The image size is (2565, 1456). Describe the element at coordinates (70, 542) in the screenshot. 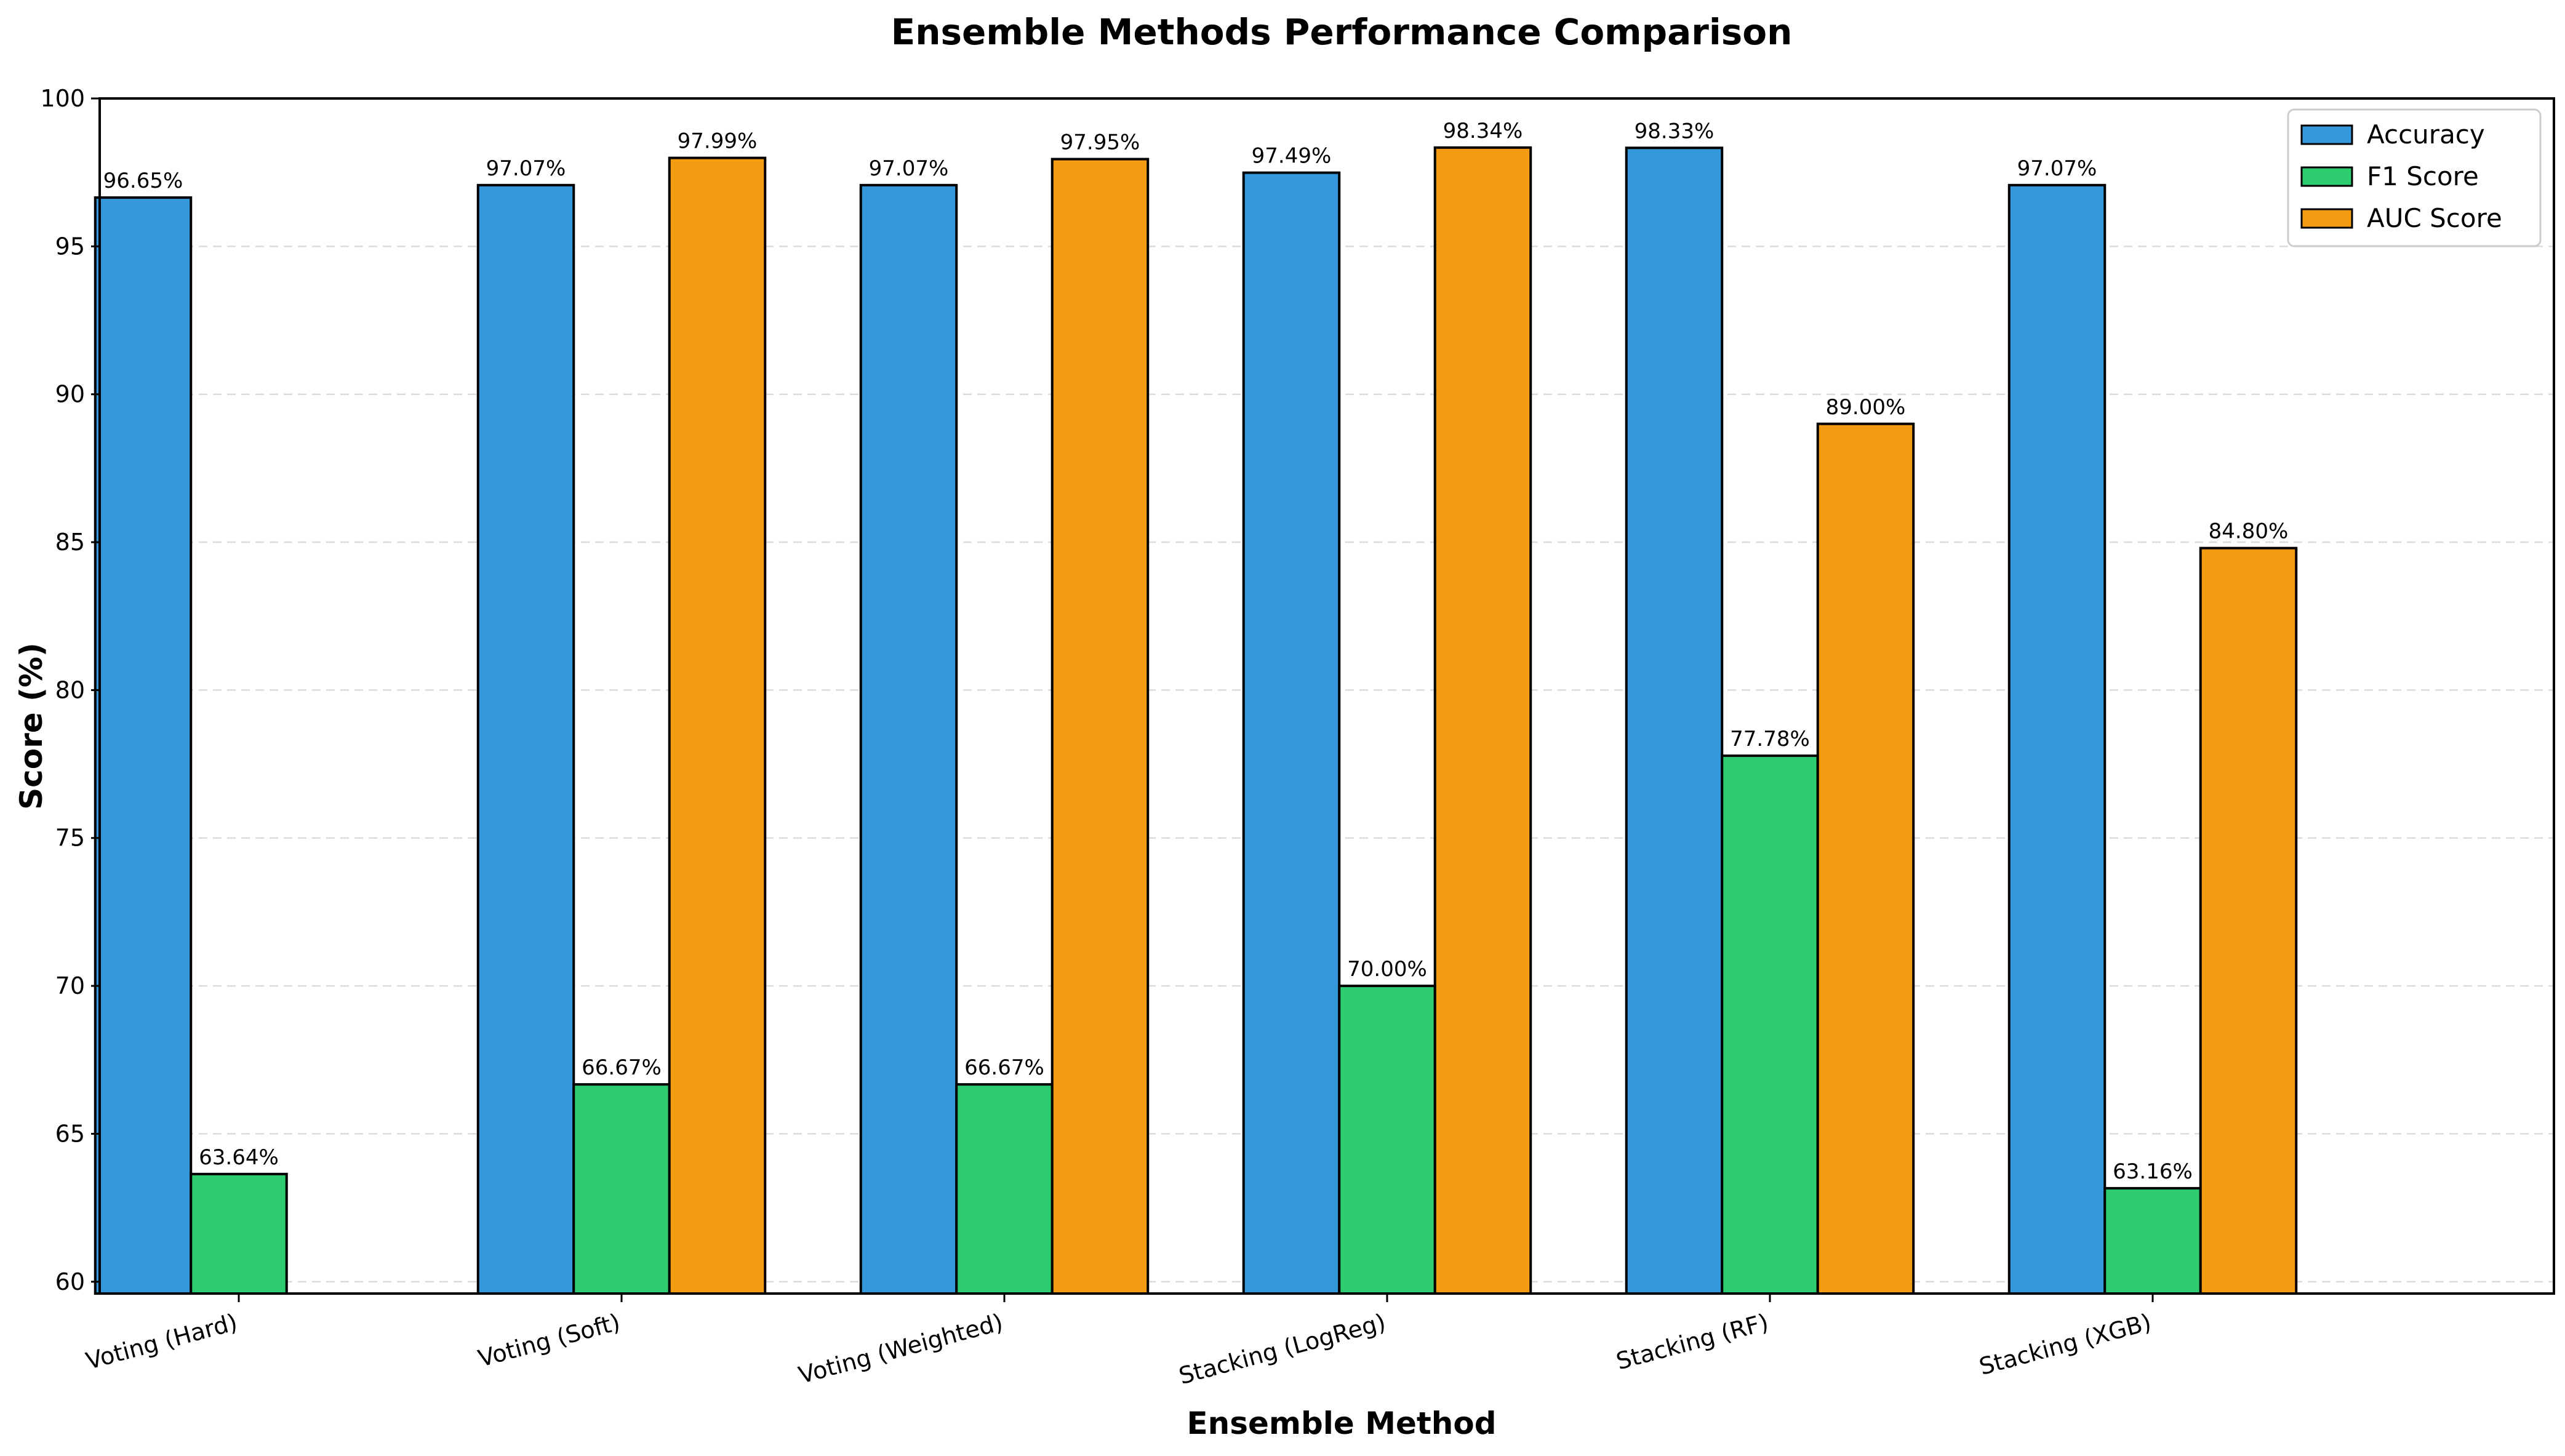

I see `y-tick-label: 85` at that location.